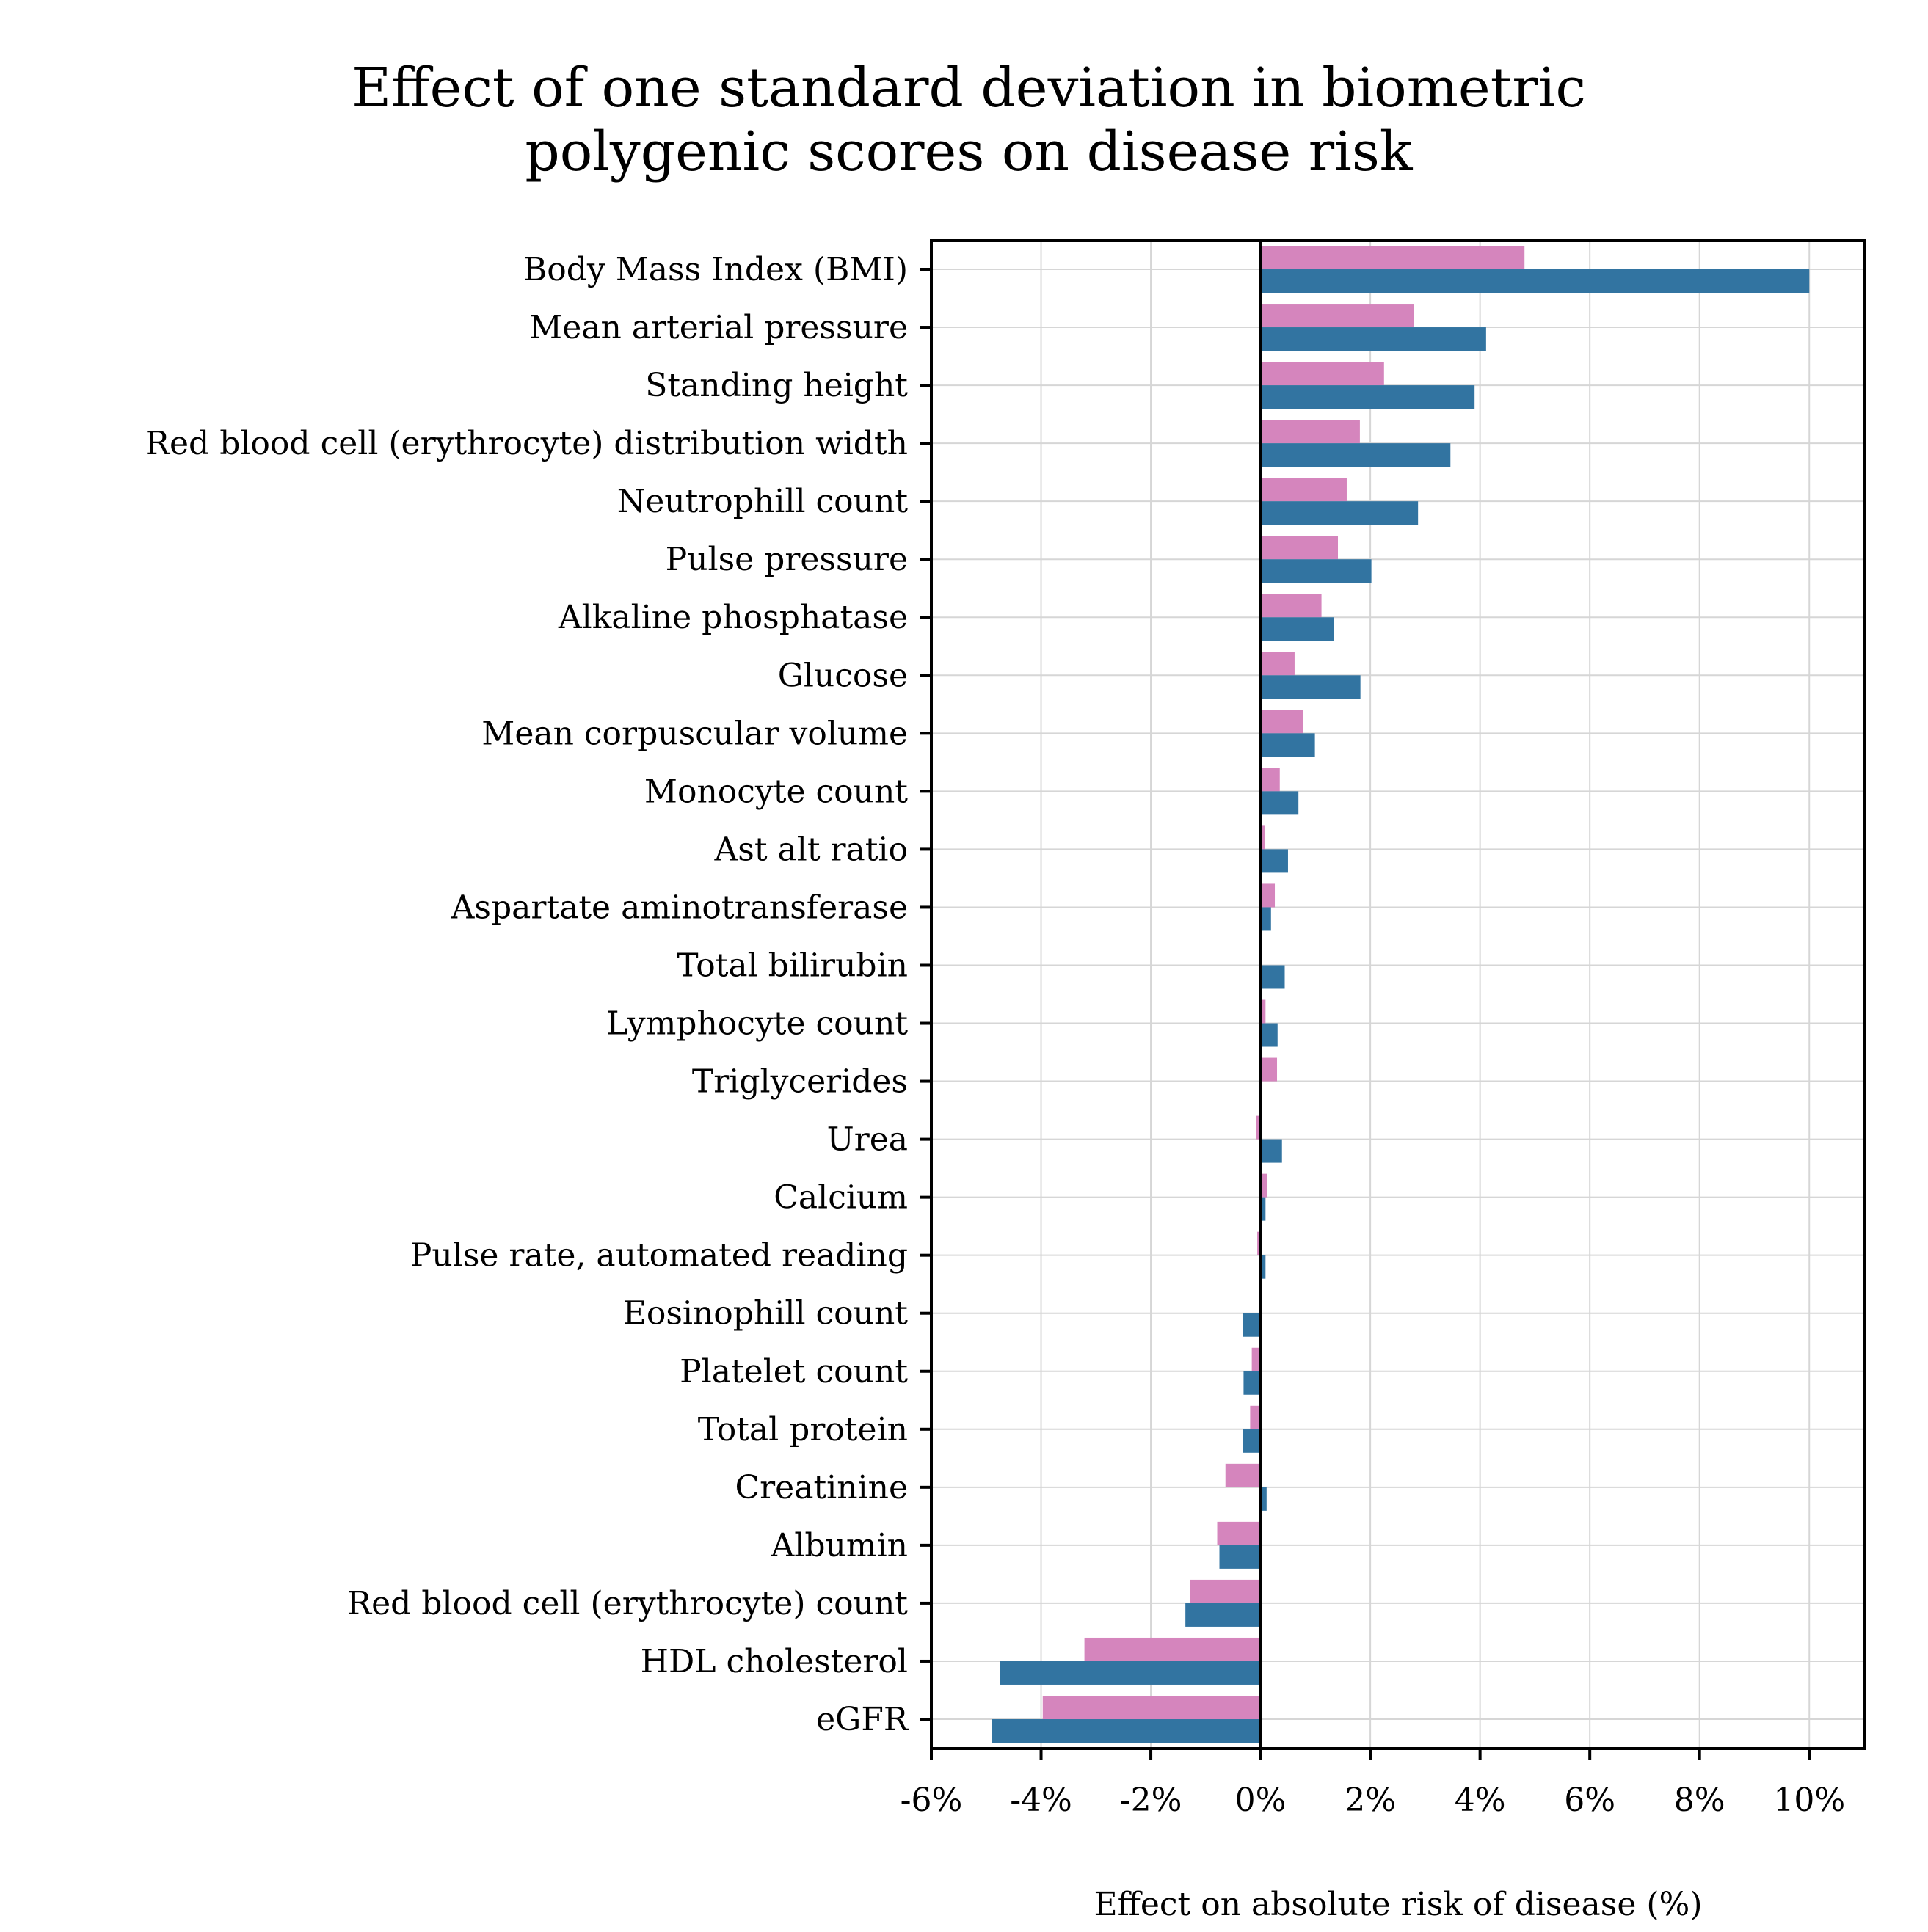 The image size is (1928, 1932). I want to click on y-tick-label: Mean corpuscular volume, so click(695, 733).